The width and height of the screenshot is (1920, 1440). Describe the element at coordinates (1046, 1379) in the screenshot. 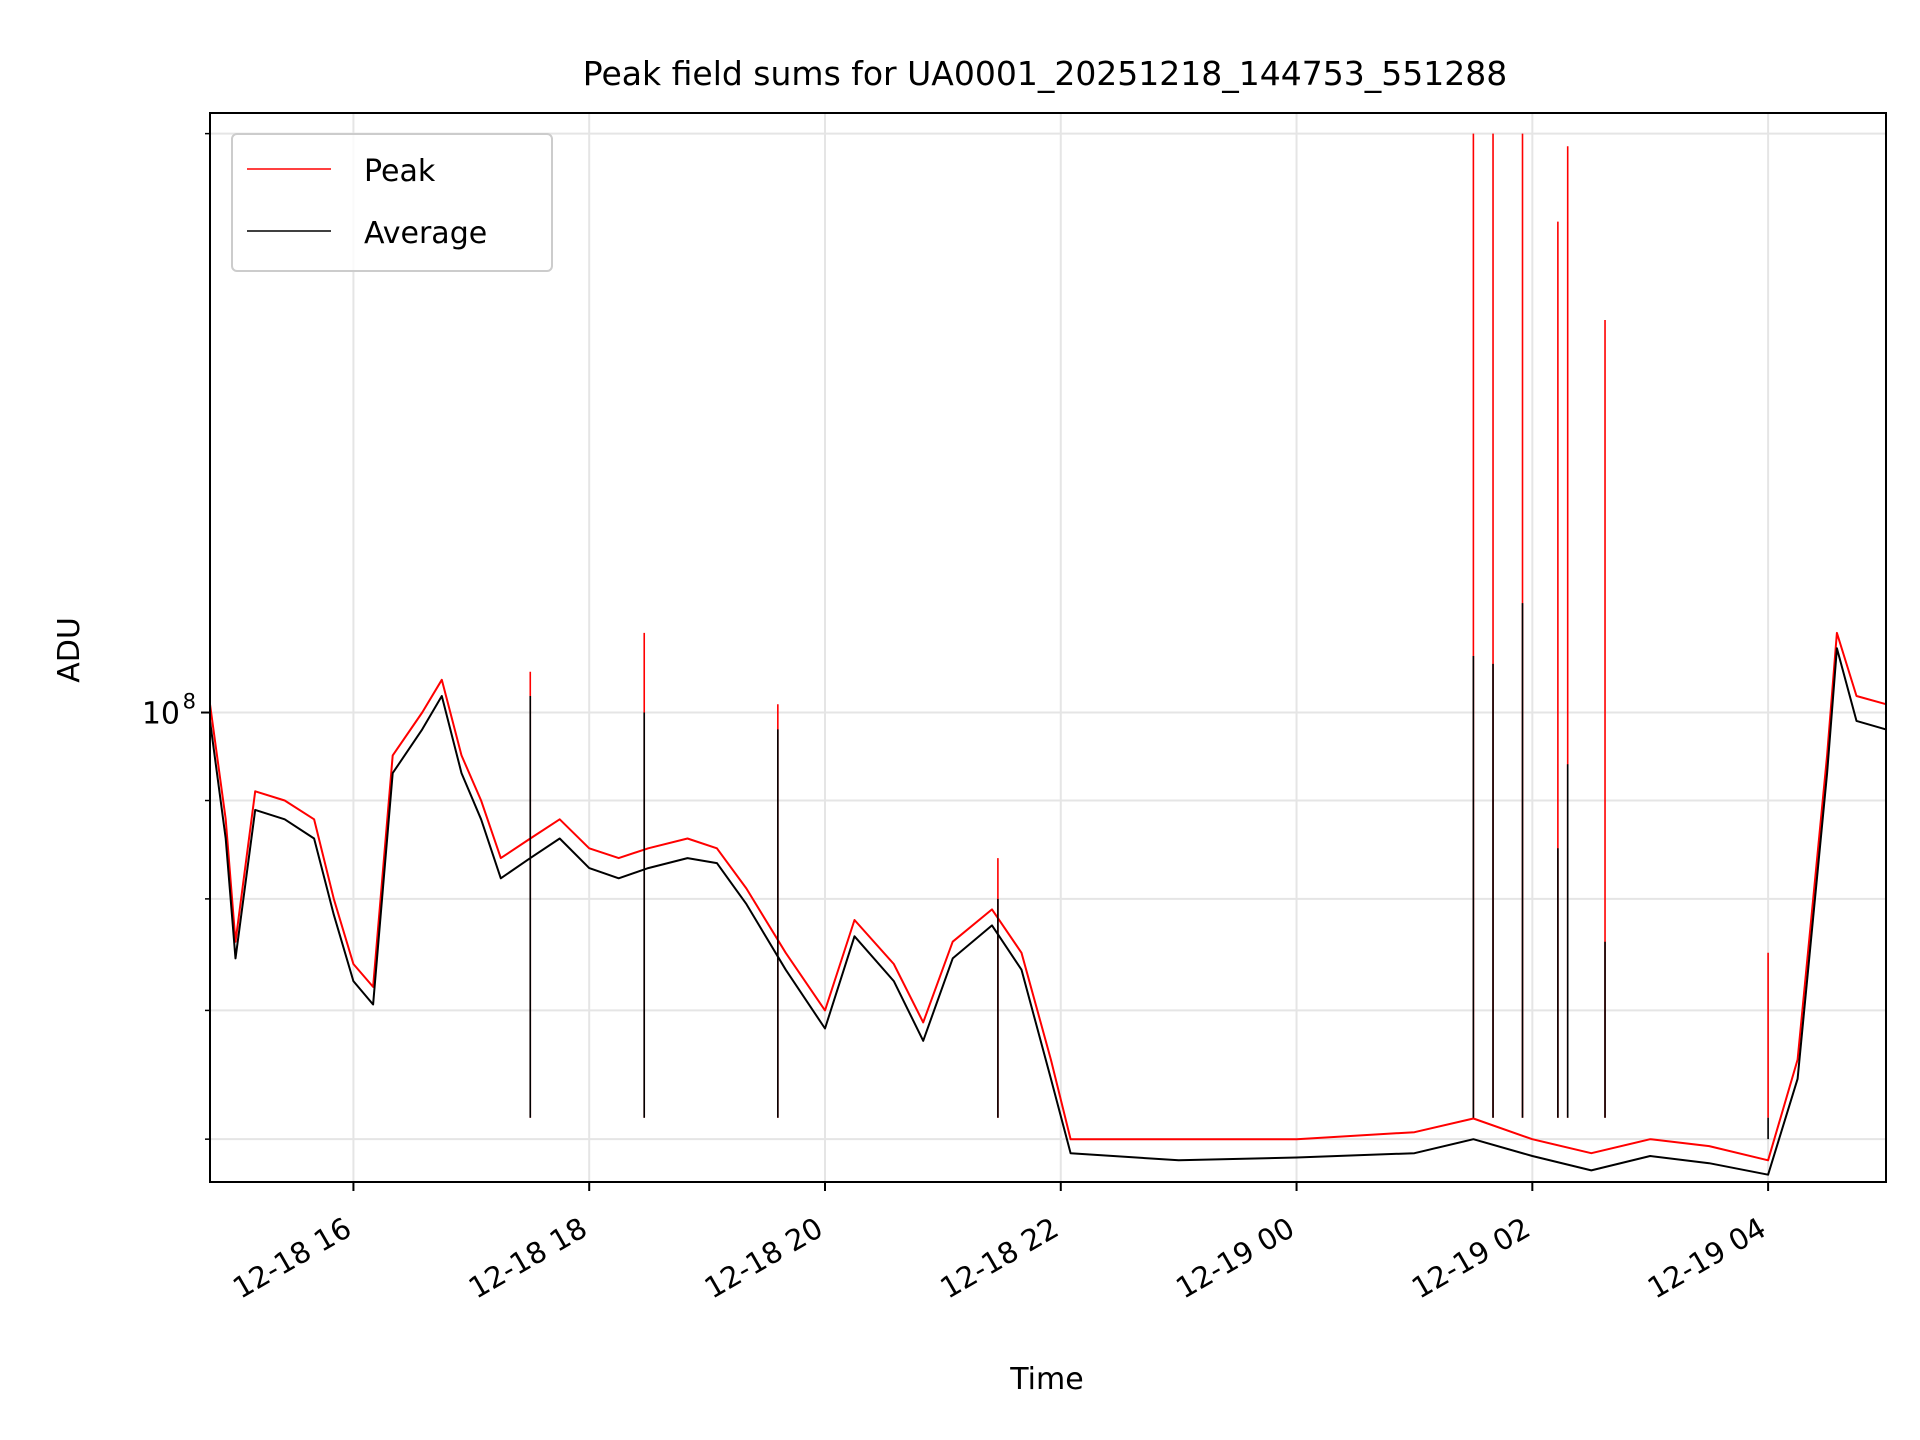

I see `x-axis-label: Time` at that location.